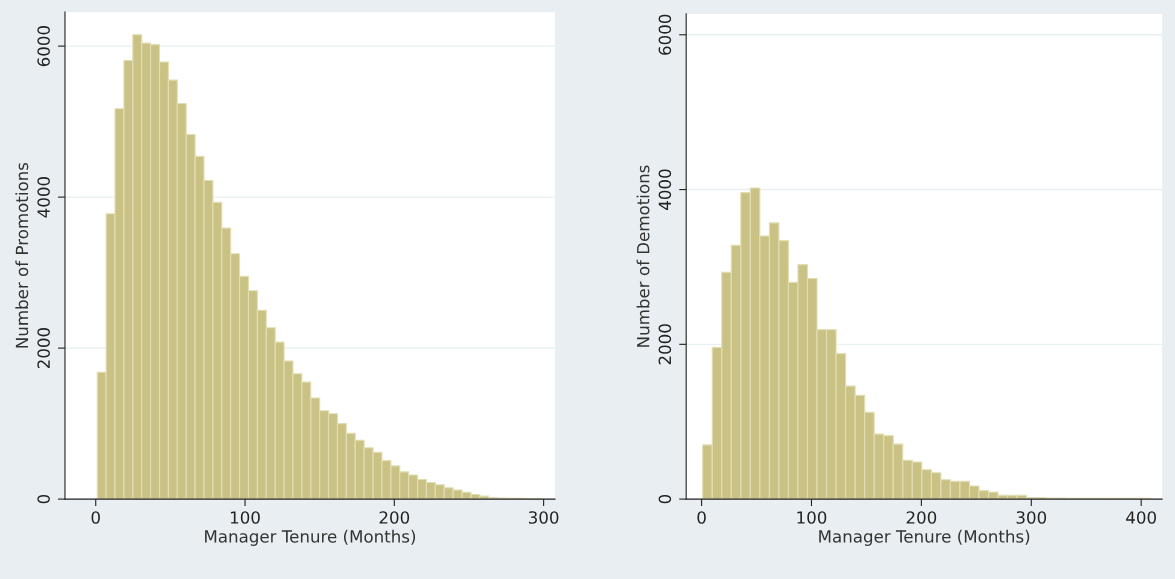  I want to click on x-tick-label: 400, so click(1141, 517).